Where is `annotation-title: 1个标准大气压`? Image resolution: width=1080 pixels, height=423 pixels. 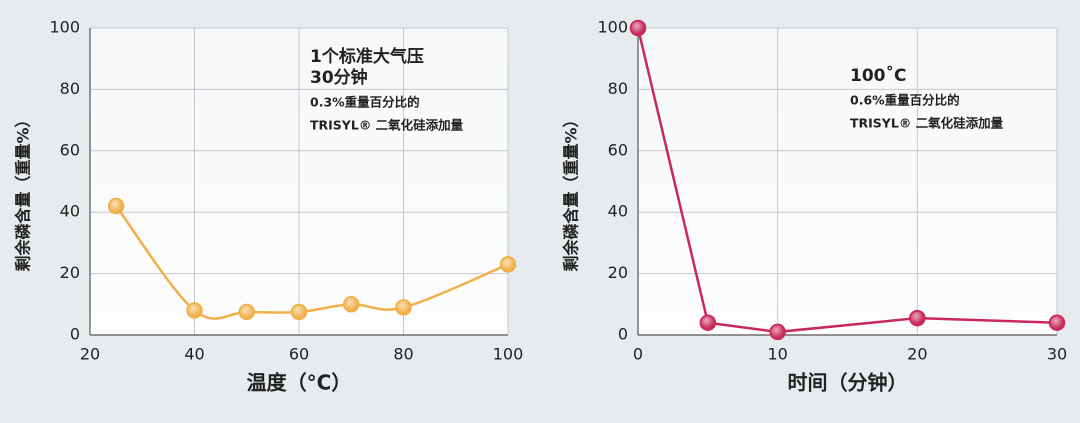
annotation-title: 1个标准大气压 is located at coordinates (367, 56).